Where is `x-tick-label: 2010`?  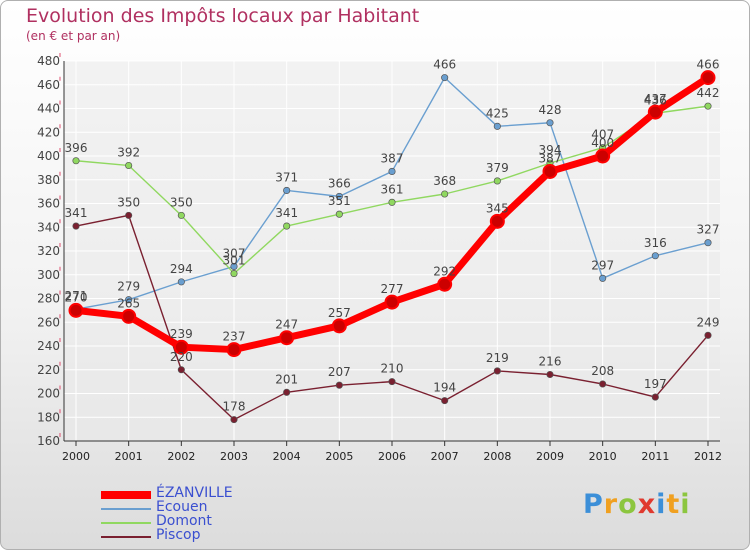
x-tick-label: 2010 is located at coordinates (603, 456).